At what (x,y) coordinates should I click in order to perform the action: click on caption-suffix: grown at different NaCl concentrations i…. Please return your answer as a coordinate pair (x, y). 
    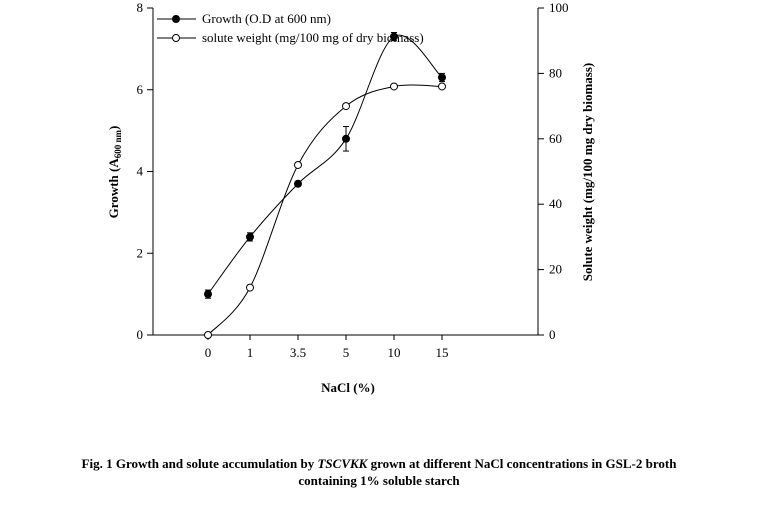
    Looking at the image, I should click on (522, 463).